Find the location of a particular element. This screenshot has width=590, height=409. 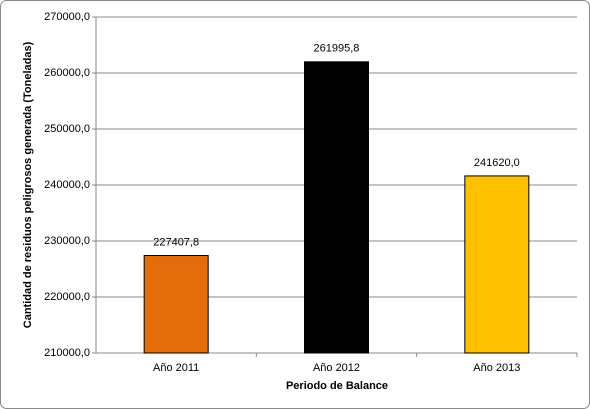

x-axis-title: Periodo de Balance is located at coordinates (337, 386).